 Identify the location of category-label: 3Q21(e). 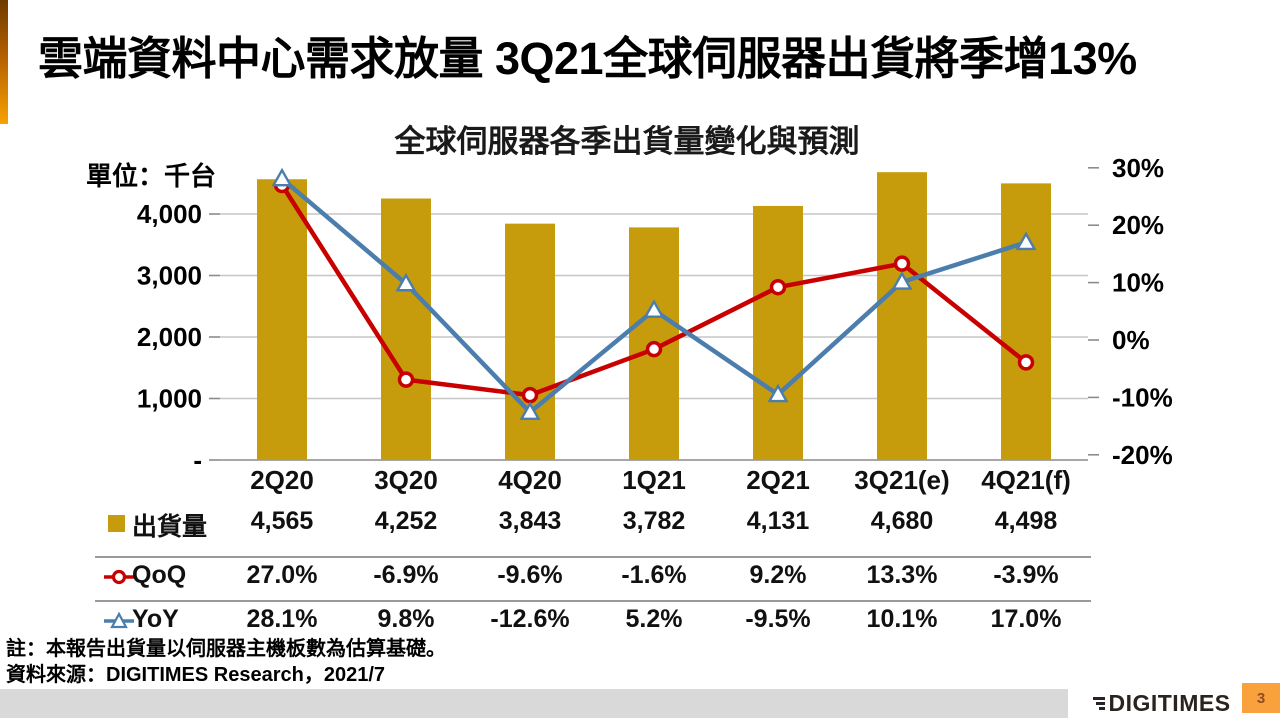
(901, 480).